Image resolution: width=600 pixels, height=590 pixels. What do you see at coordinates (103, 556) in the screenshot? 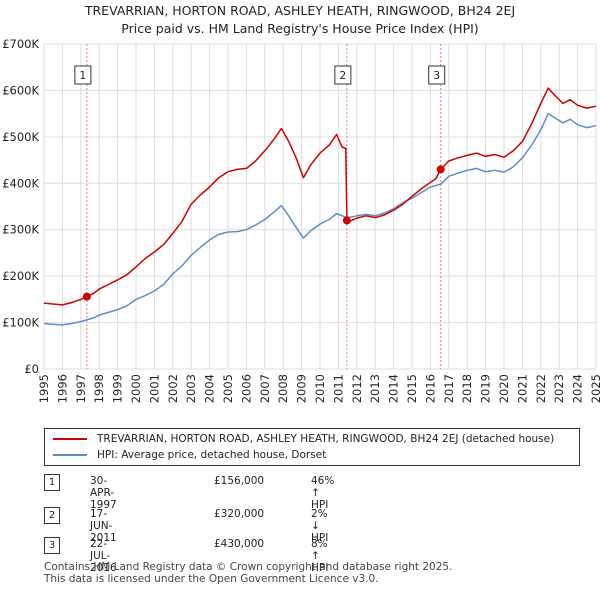
I see `transaction-date: 22-JUL-2016` at bounding box center [103, 556].